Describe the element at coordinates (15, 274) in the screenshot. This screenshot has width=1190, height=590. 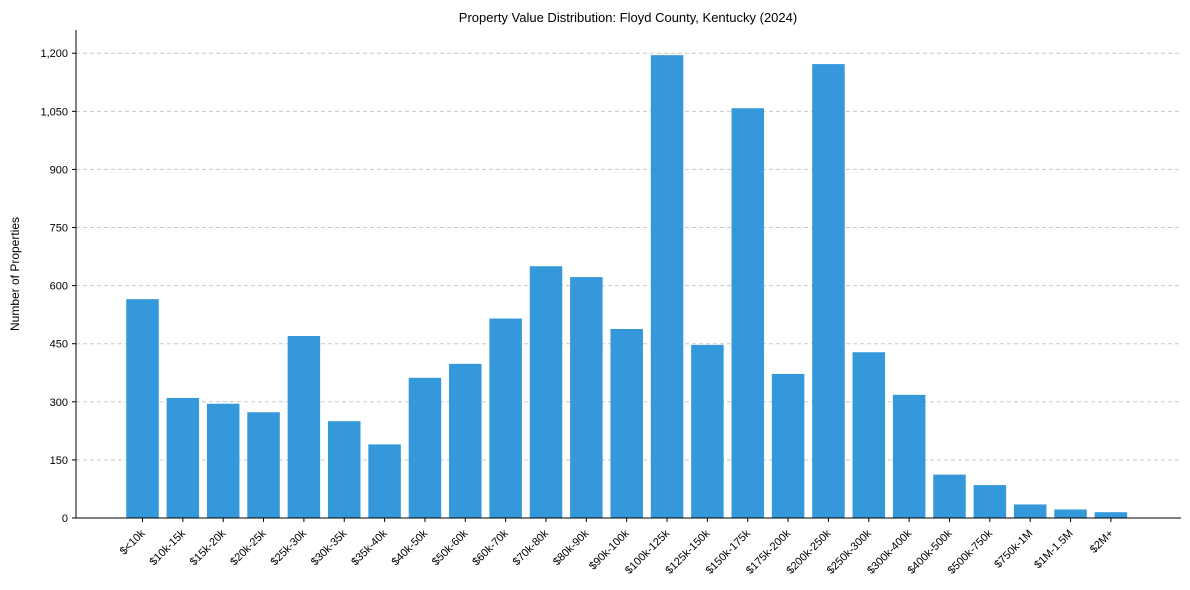
I see `y-axis-label: Number of Properties` at that location.